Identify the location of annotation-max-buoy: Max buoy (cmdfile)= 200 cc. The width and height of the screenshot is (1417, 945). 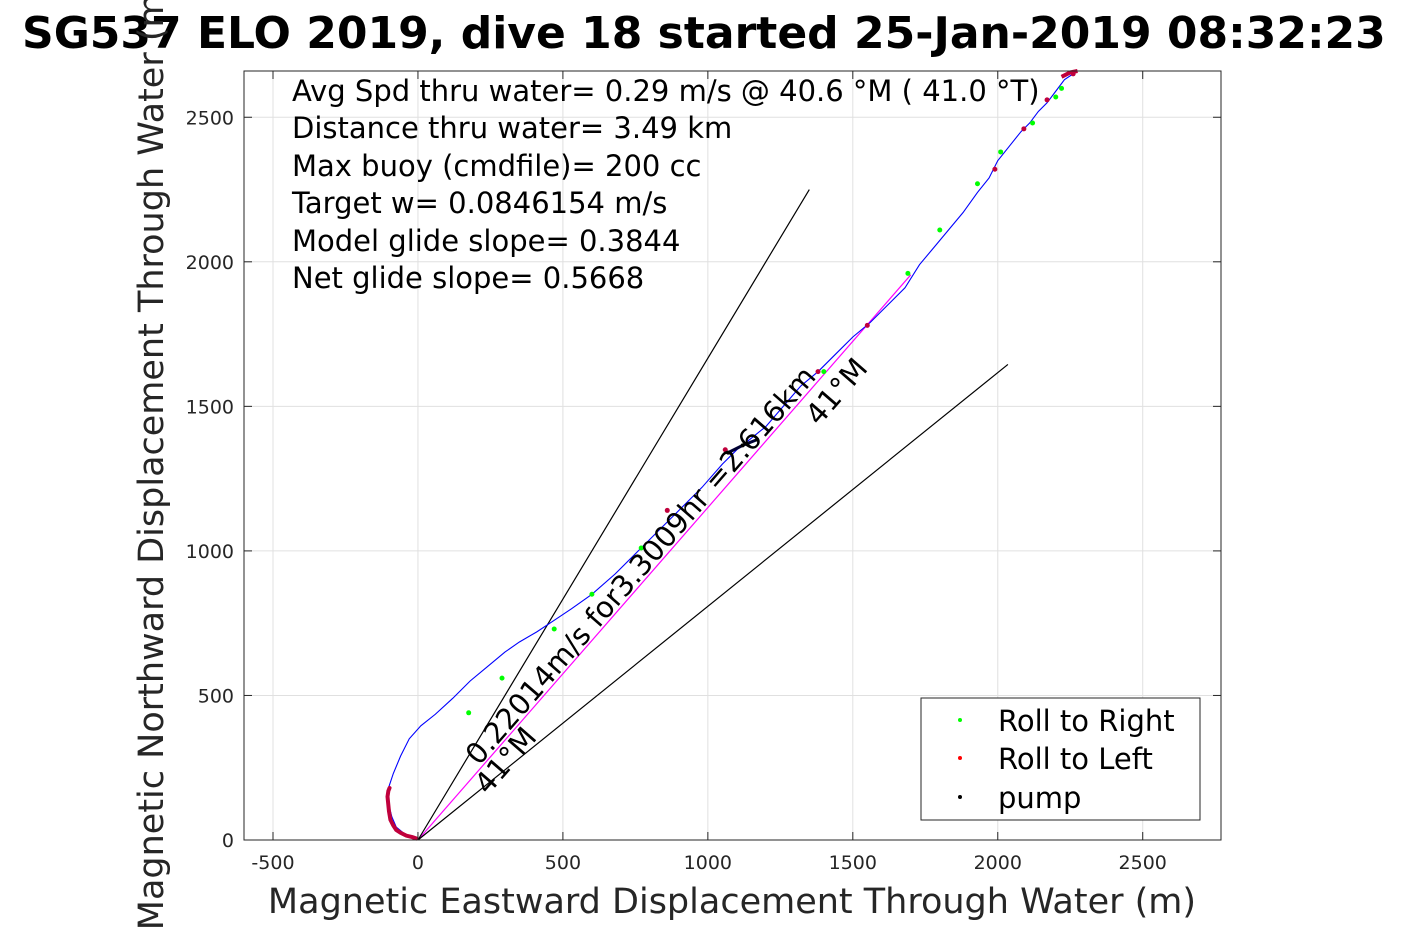
(496, 166).